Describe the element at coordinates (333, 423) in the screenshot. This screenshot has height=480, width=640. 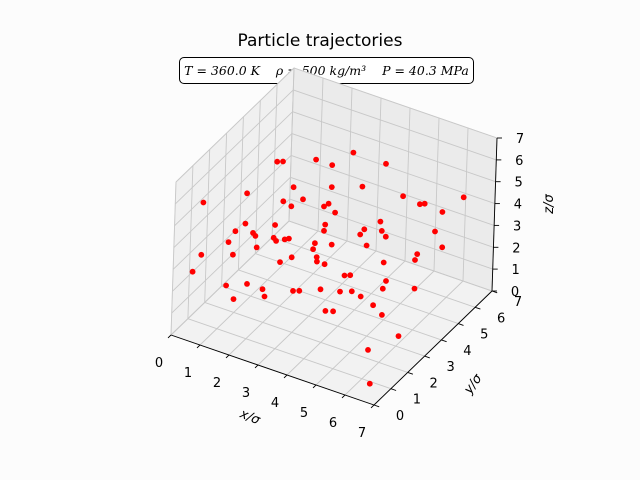
I see `x-tick-label: 6` at that location.